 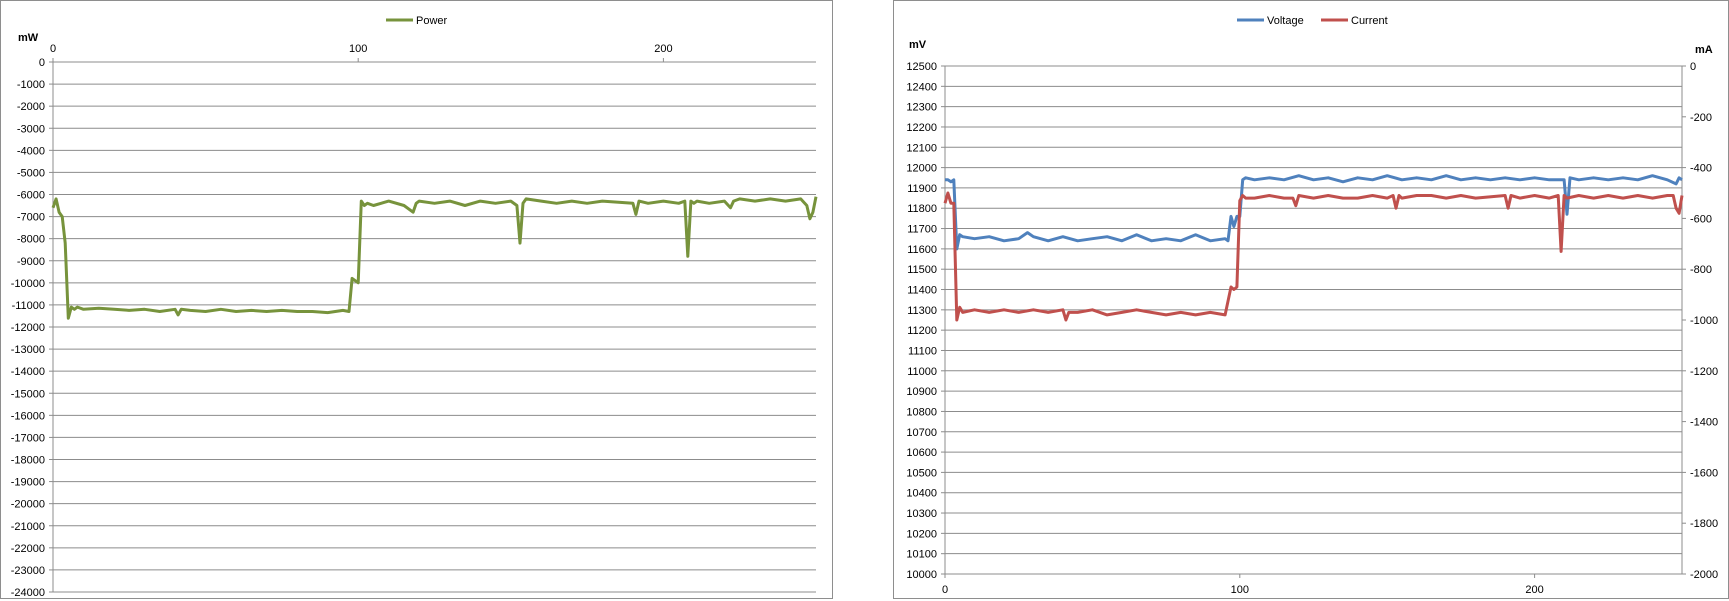 I want to click on y-tick-label: -17000, so click(x=28, y=438).